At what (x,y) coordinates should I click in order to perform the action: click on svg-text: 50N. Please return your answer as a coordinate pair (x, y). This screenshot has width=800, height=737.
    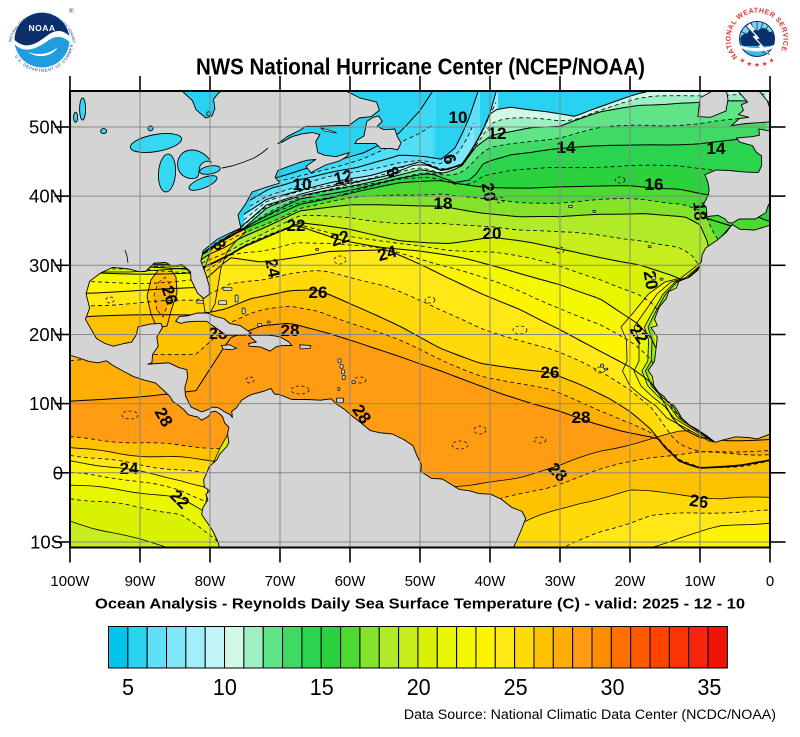
    Looking at the image, I should click on (46, 127).